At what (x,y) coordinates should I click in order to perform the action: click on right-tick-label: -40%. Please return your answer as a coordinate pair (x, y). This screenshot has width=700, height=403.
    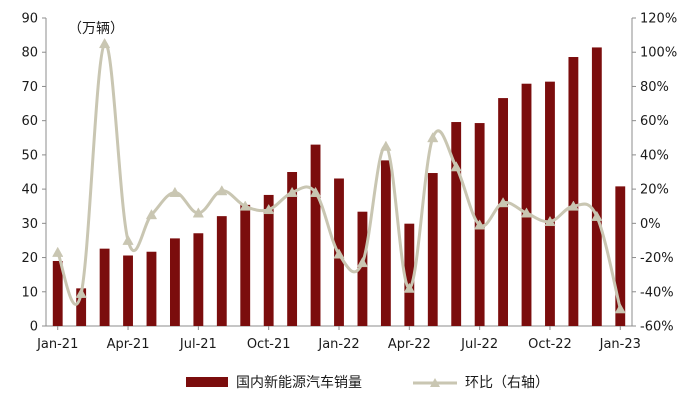
    Looking at the image, I should click on (657, 292).